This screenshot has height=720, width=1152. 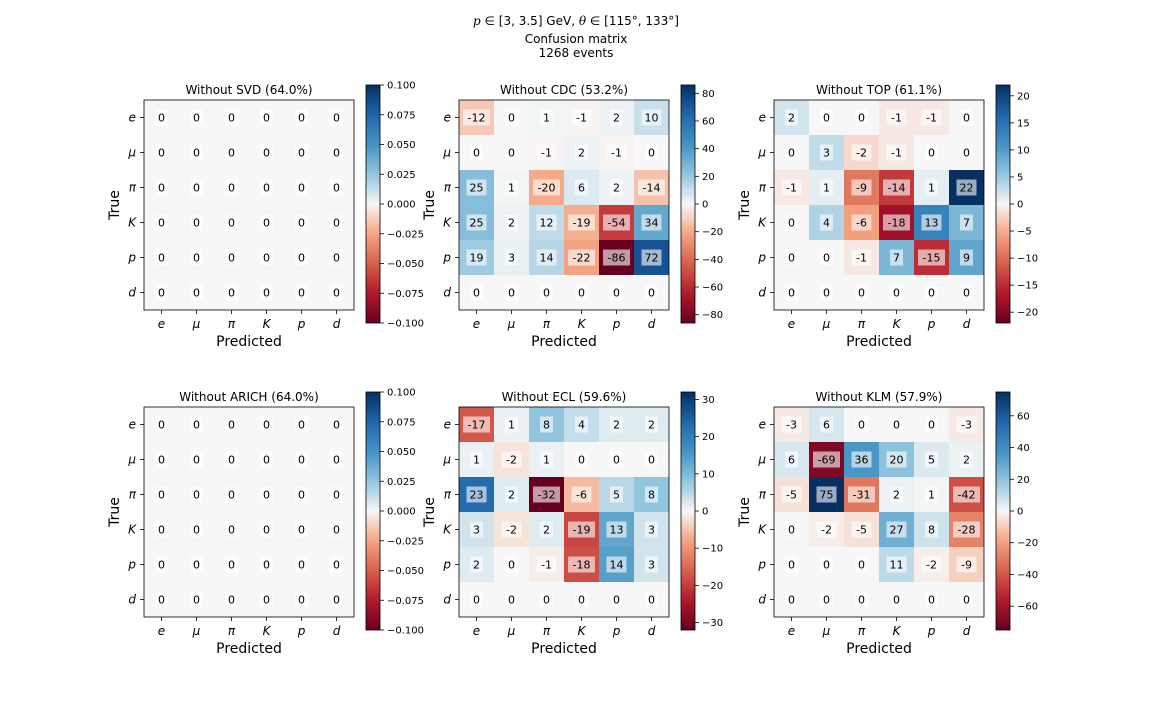 I want to click on cell-value-label: -2, so click(x=861, y=153).